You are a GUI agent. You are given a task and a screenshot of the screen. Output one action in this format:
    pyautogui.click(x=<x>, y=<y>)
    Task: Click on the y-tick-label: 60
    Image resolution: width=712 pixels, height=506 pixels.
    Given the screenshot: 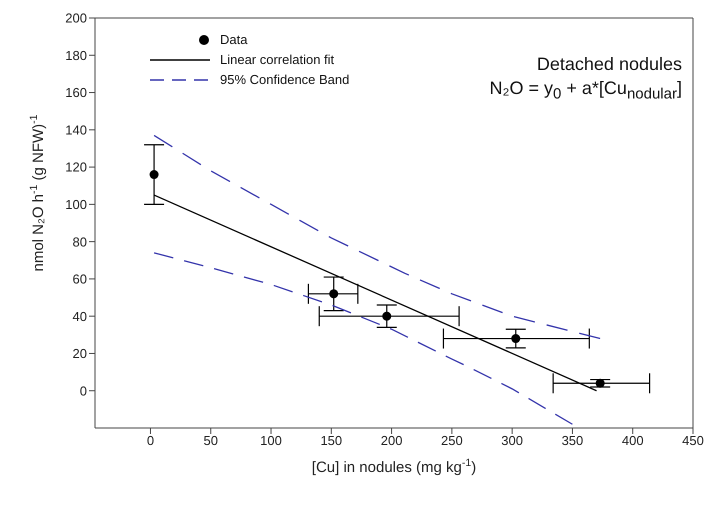 What is the action you would take?
    pyautogui.click(x=79, y=279)
    